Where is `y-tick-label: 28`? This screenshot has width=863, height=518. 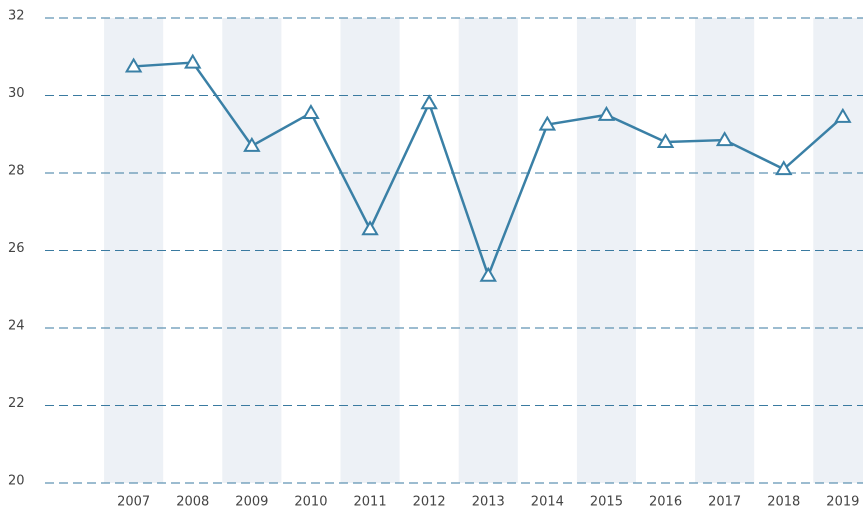 y-tick-label: 28 is located at coordinates (16, 171).